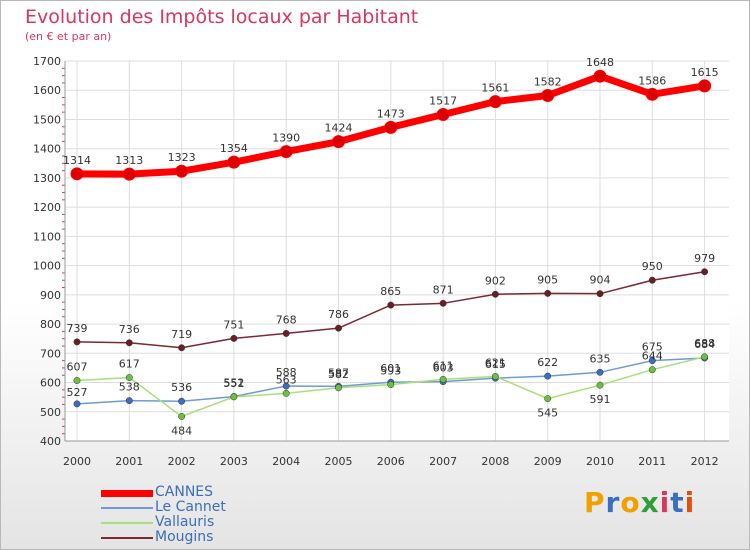 The height and width of the screenshot is (550, 750). What do you see at coordinates (677, 502) in the screenshot?
I see `logo-letter: t` at bounding box center [677, 502].